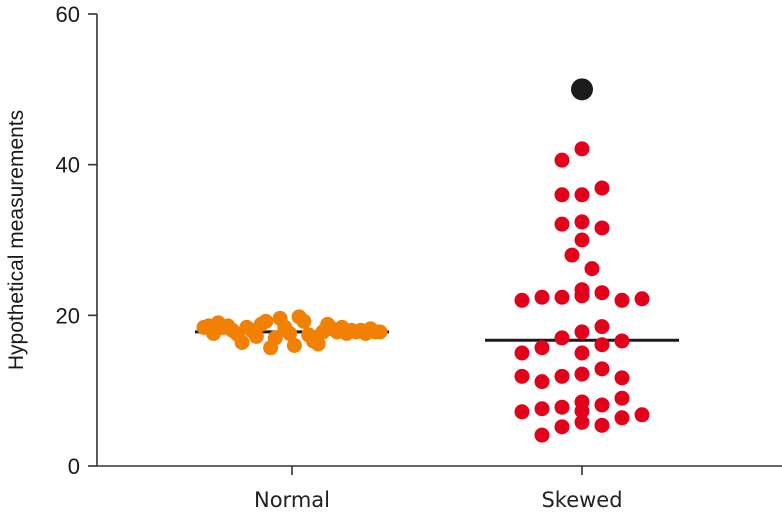 The height and width of the screenshot is (512, 782). Describe the element at coordinates (581, 500) in the screenshot. I see `x-tick-label-skewed: Skewed` at that location.